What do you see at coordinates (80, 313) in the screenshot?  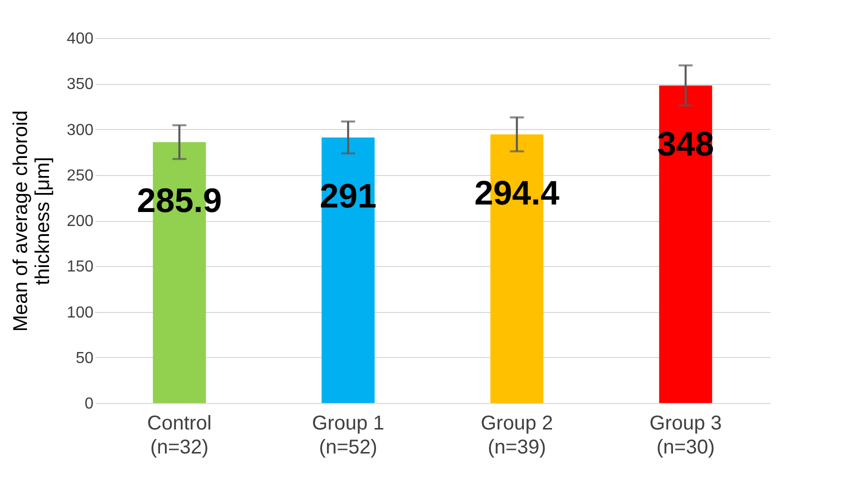 I see `y-tick-label: 100` at bounding box center [80, 313].